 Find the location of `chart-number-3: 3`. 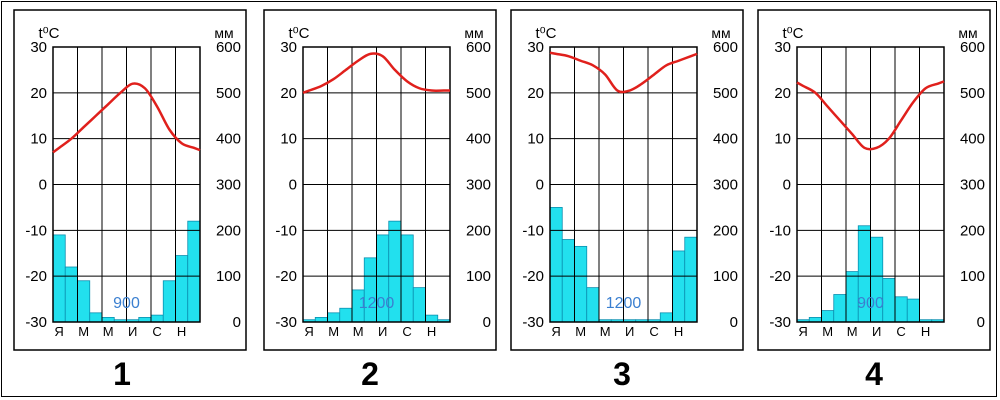

chart-number-3: 3 is located at coordinates (622, 374).